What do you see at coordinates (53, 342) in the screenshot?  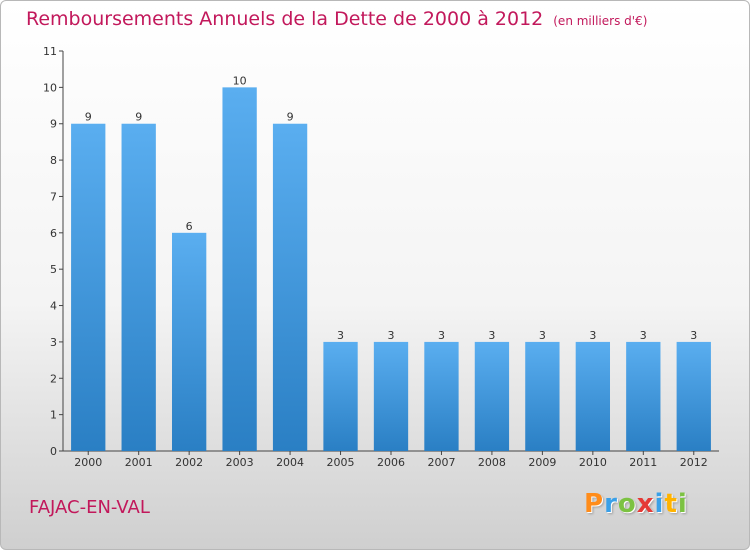 I see `y-tick-label: 3` at bounding box center [53, 342].